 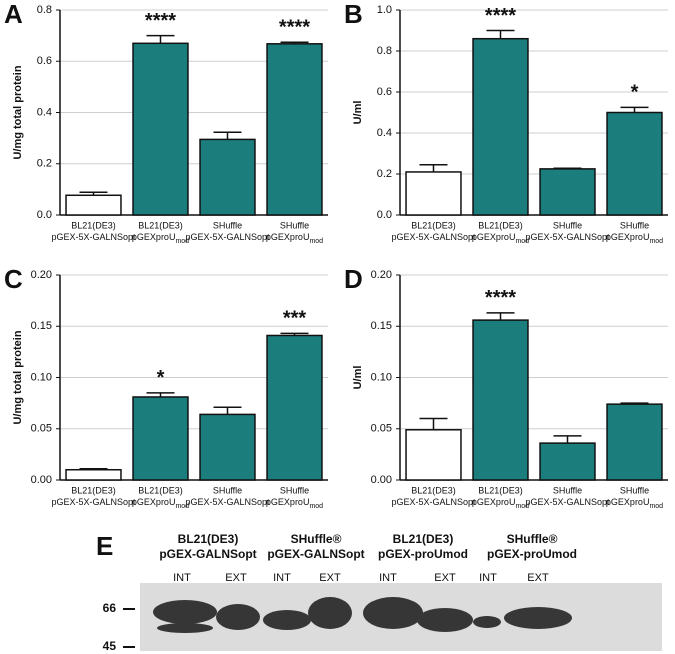 What do you see at coordinates (423, 539) in the screenshot?
I see `group-label: BL21(DE3)` at bounding box center [423, 539].